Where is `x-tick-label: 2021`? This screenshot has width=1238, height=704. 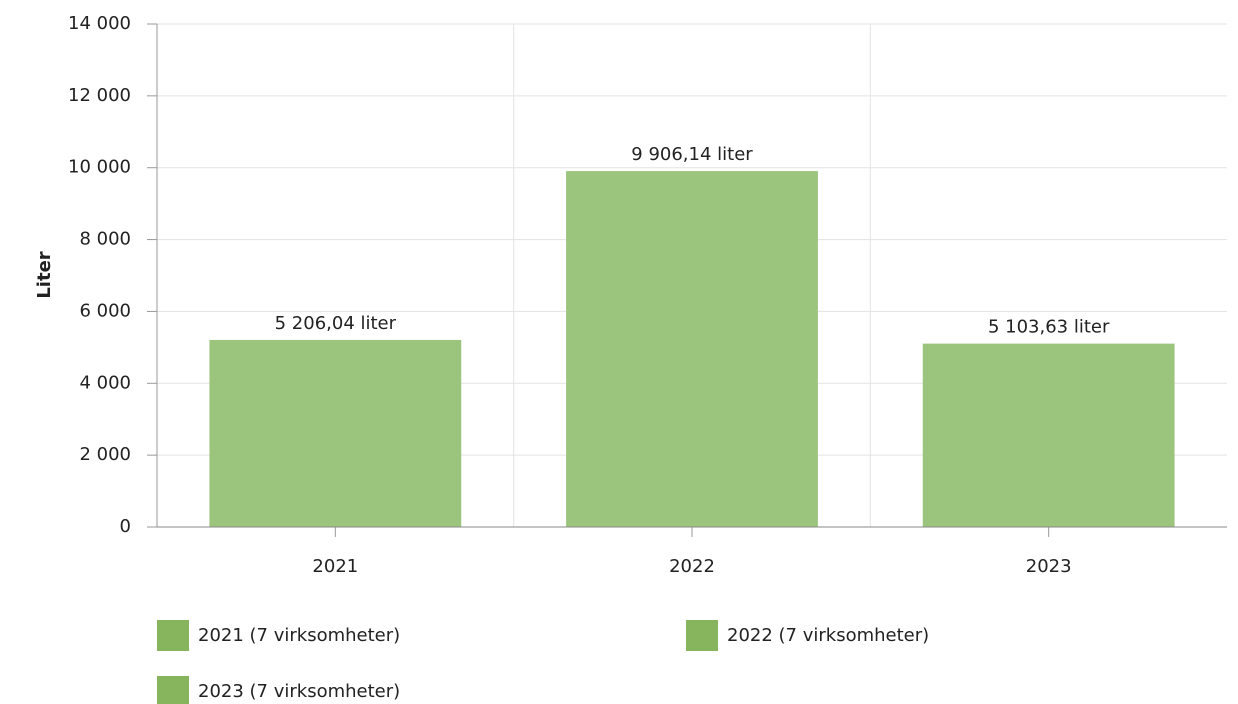 x-tick-label: 2021 is located at coordinates (335, 566).